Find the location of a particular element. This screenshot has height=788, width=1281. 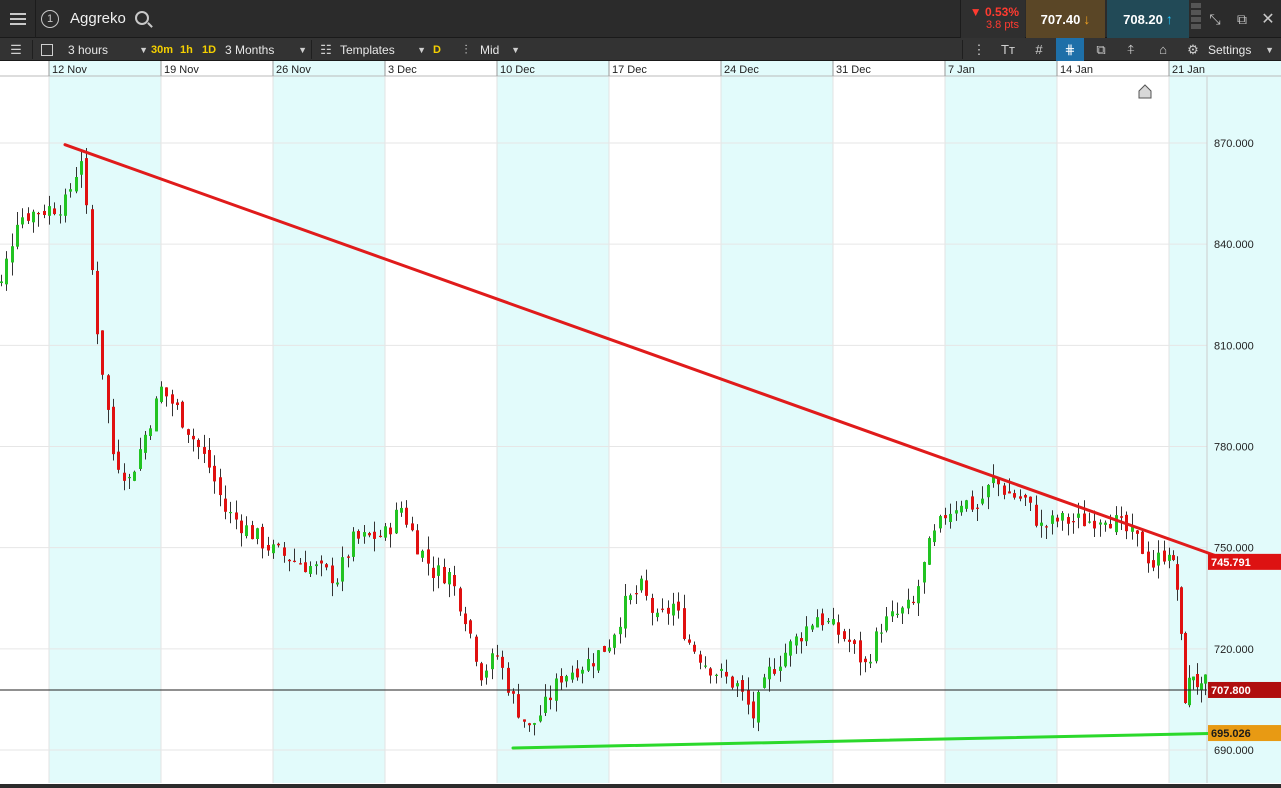

copy-icon: ⧉ is located at coordinates (1101, 49).